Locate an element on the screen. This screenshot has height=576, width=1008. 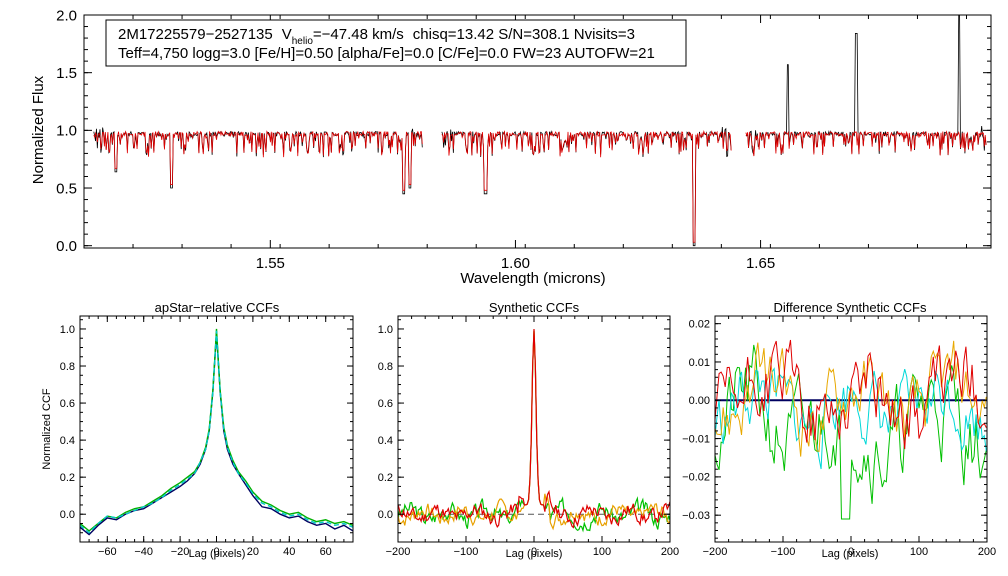
apstar-ccf-plot-area is located at coordinates (216, 432).